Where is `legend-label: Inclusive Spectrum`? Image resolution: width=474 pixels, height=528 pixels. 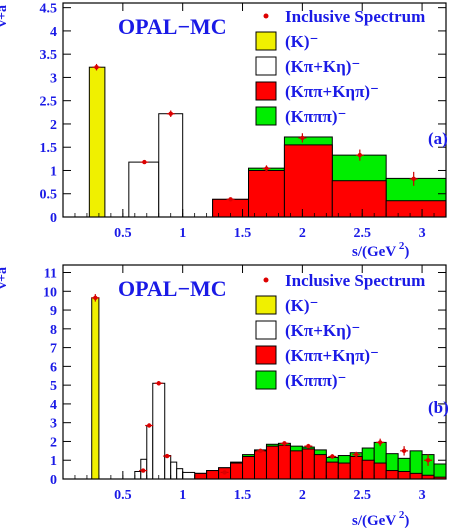 legend-label: Inclusive Spectrum is located at coordinates (355, 280).